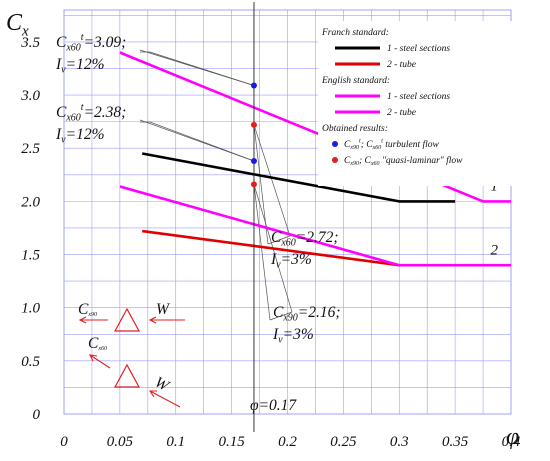 The height and width of the screenshot is (461, 550). Describe the element at coordinates (175, 442) in the screenshot. I see `x-tick-label: 0.1` at that location.